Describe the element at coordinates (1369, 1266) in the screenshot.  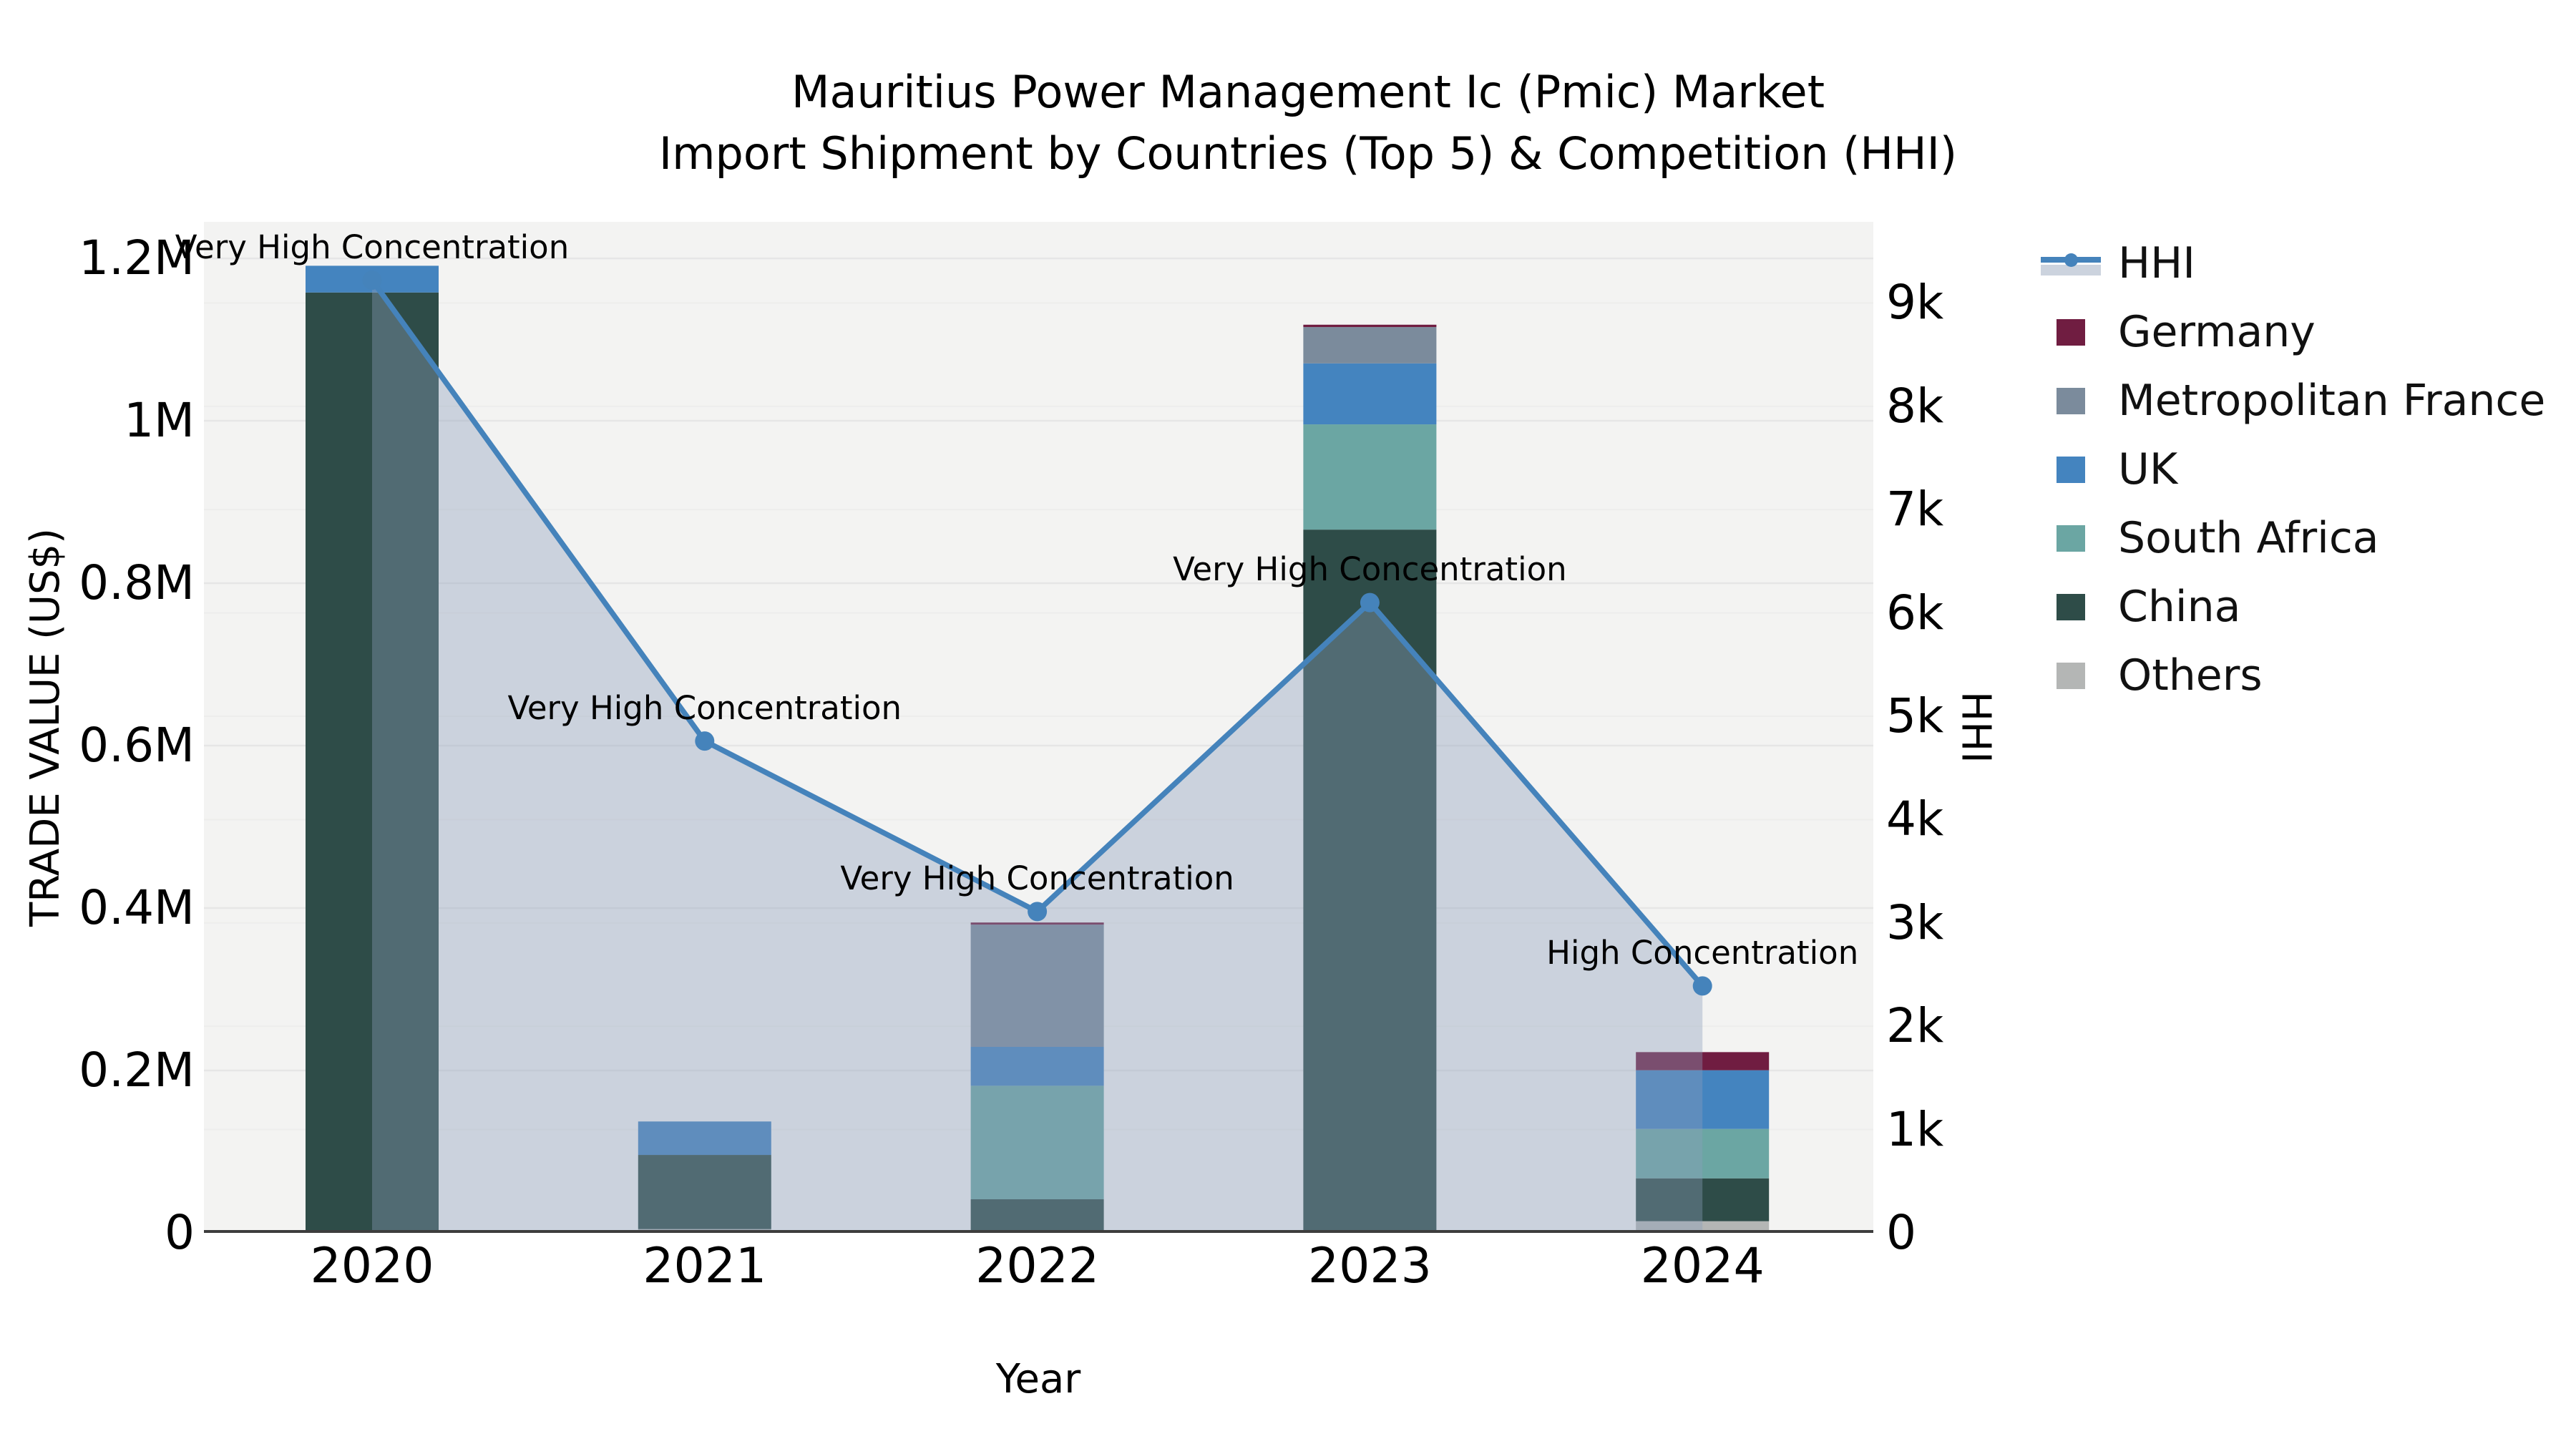
I see `x-tick-2023: 2023` at that location.